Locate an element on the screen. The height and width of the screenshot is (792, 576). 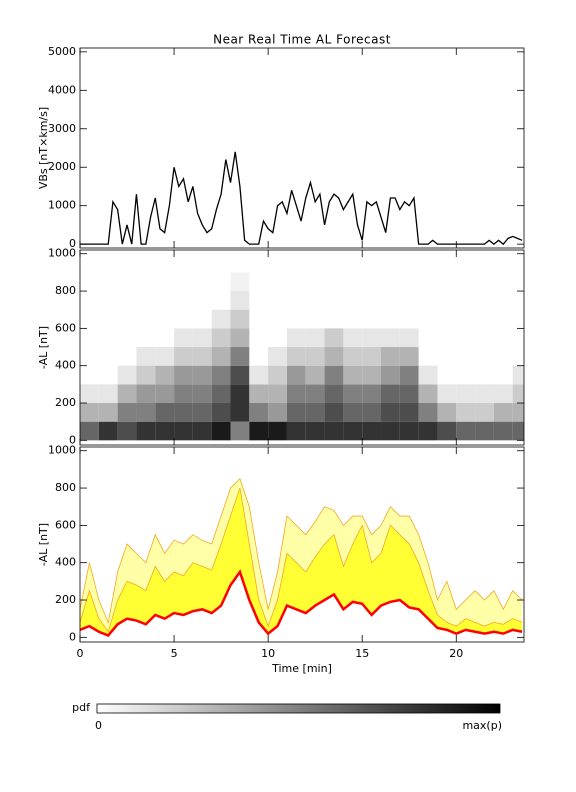
x-tick-label: 10 is located at coordinates (268, 653).